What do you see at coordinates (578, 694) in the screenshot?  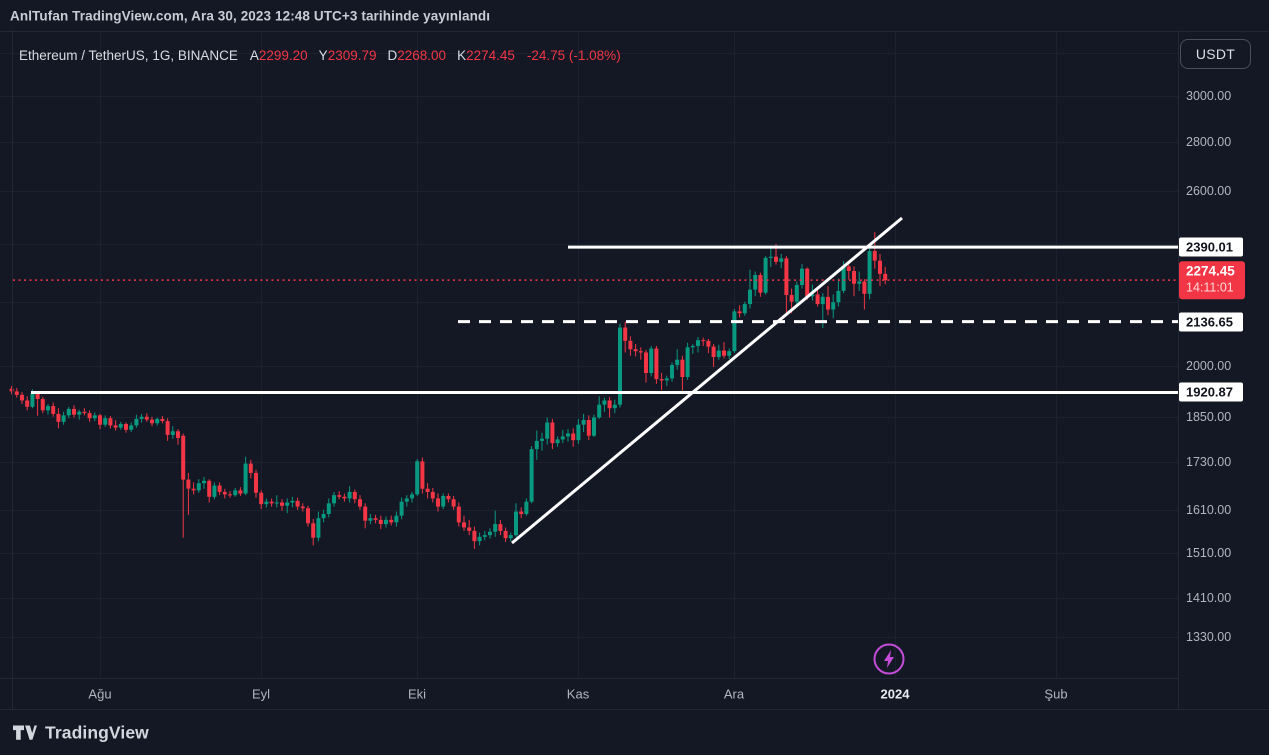 I see `time-label-Kas: Kas` at bounding box center [578, 694].